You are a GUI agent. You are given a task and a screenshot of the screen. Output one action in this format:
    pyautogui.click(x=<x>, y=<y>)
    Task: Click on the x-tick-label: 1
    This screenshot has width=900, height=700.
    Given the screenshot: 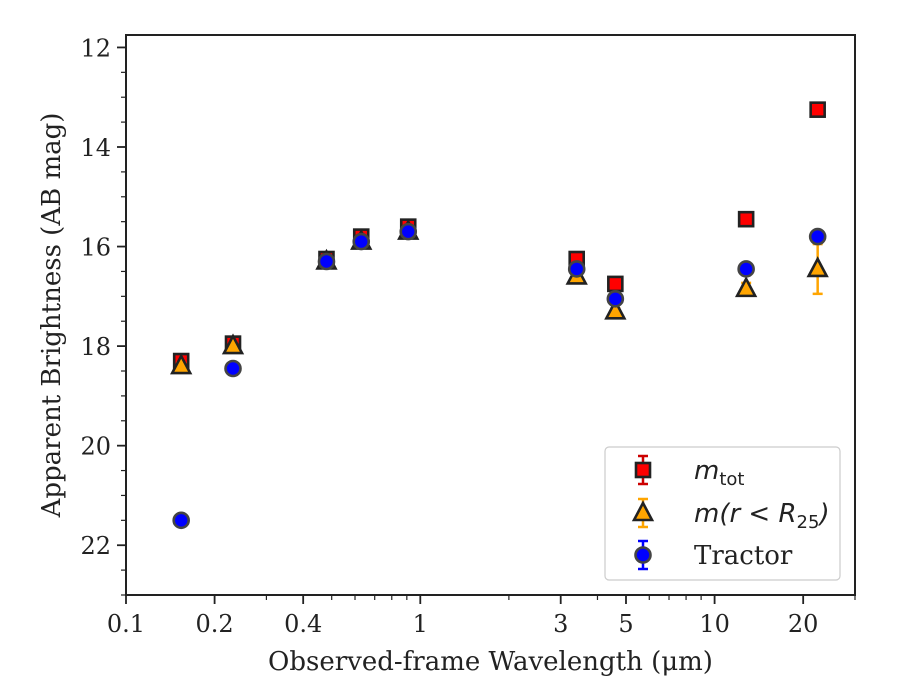 What is the action you would take?
    pyautogui.click(x=420, y=624)
    